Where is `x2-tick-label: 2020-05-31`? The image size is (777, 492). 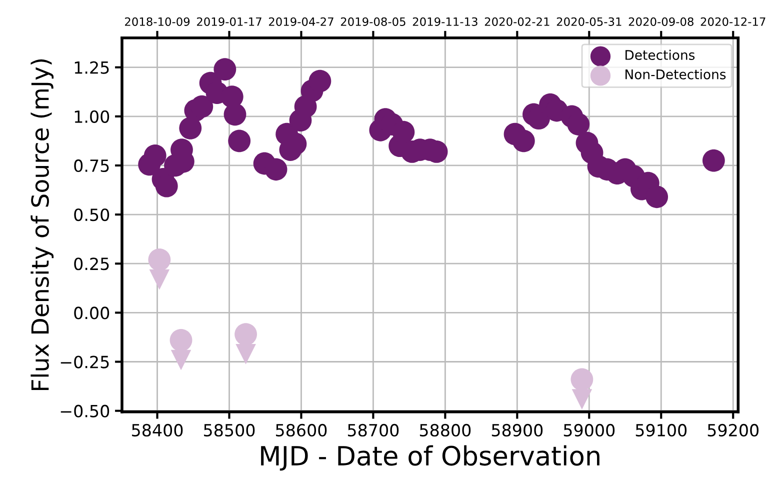 x2-tick-label: 2020-05-31 is located at coordinates (589, 21).